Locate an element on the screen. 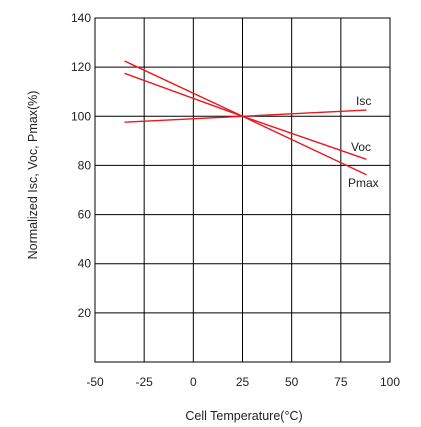 The width and height of the screenshot is (421, 427). x-axis-title: Cell Temperature(°C) is located at coordinates (243, 416).